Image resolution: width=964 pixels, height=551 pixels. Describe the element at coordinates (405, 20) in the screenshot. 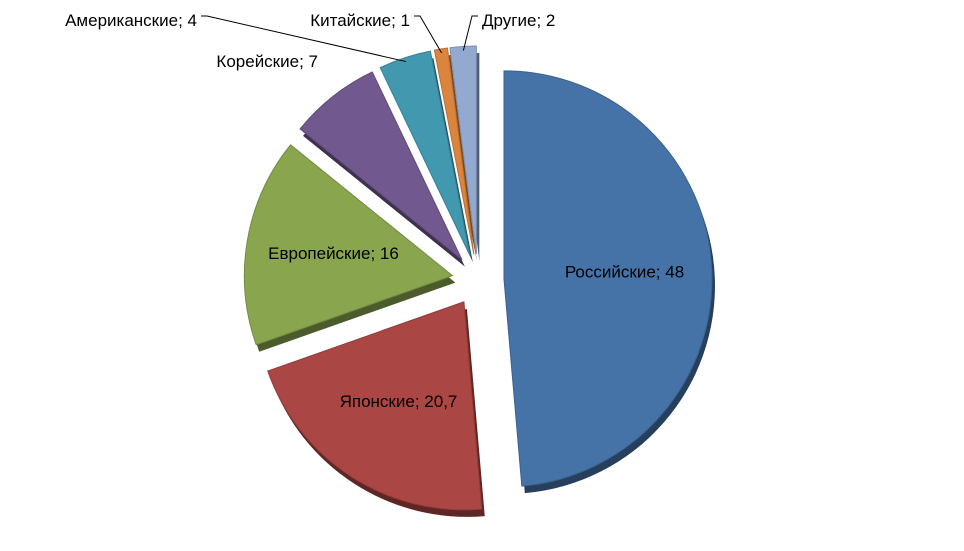

I see `value-label: 1` at that location.